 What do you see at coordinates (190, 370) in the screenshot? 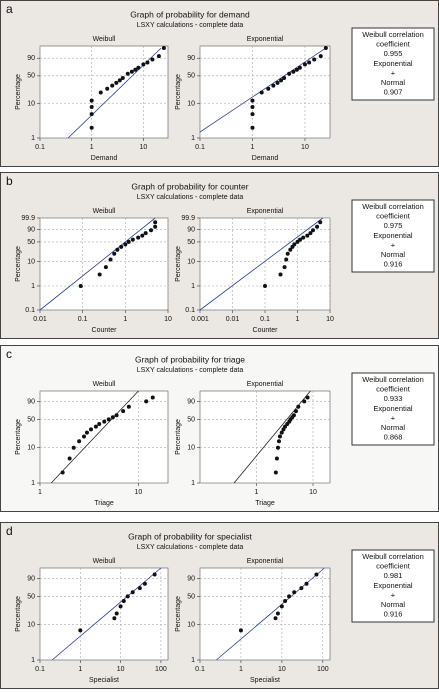
I see `panel-subtitle: LSXY calculations - complete data` at bounding box center [190, 370].